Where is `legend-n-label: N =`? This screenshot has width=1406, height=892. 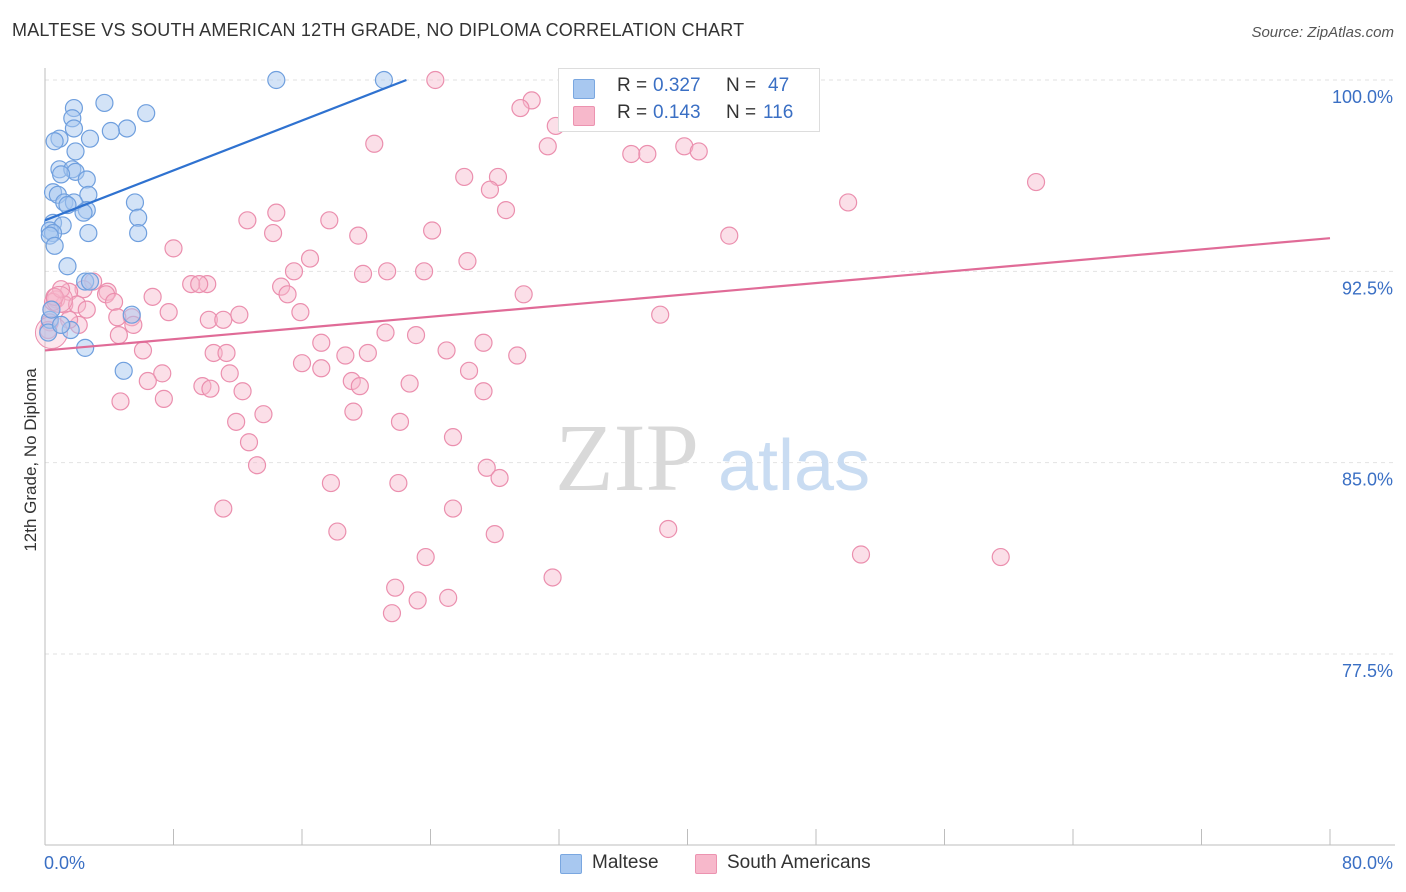 legend-n-label: N = is located at coordinates (741, 112).